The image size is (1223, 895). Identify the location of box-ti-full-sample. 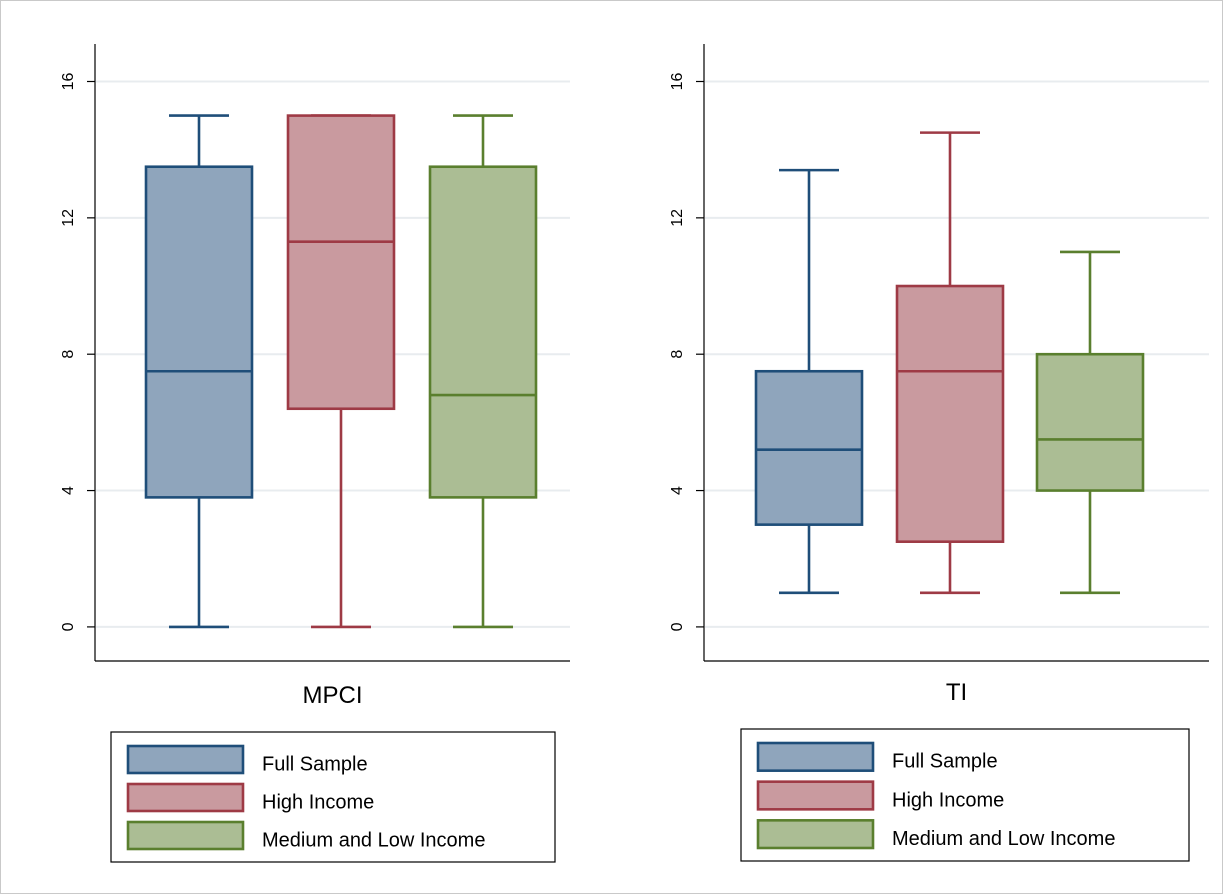
(809, 381).